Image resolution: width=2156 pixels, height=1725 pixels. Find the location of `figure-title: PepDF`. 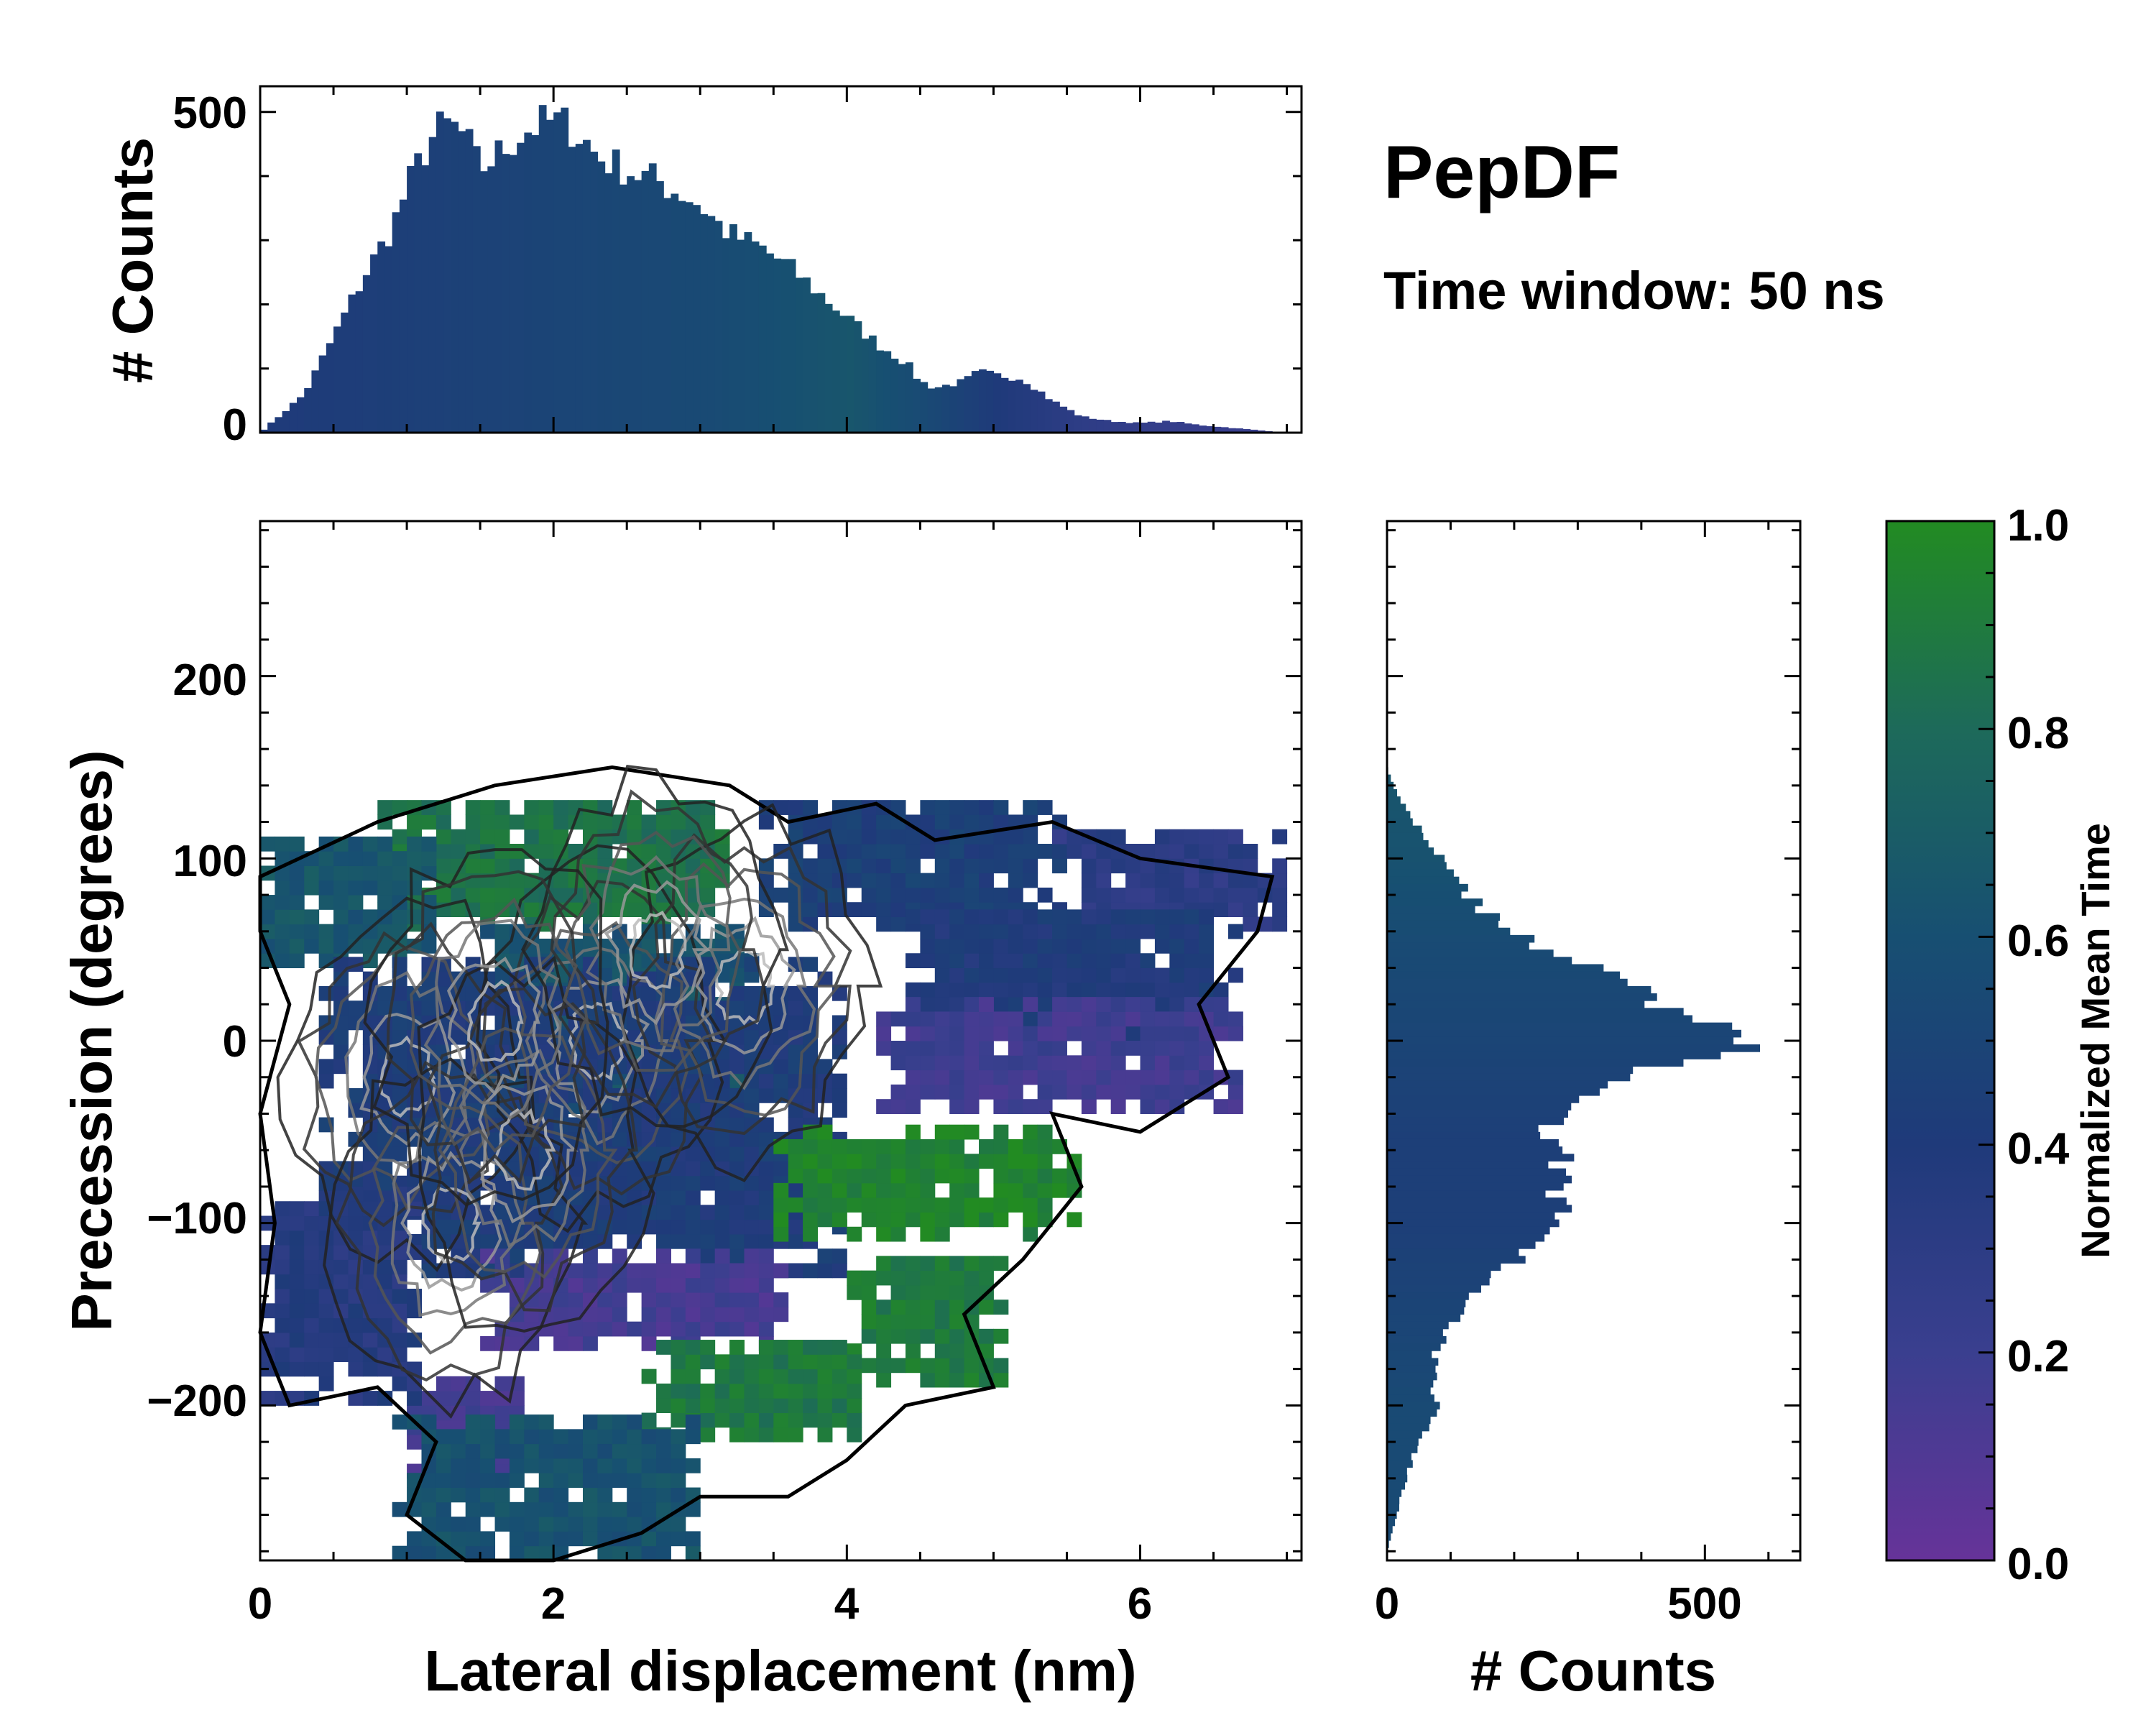

figure-title: PepDF is located at coordinates (1501, 172).